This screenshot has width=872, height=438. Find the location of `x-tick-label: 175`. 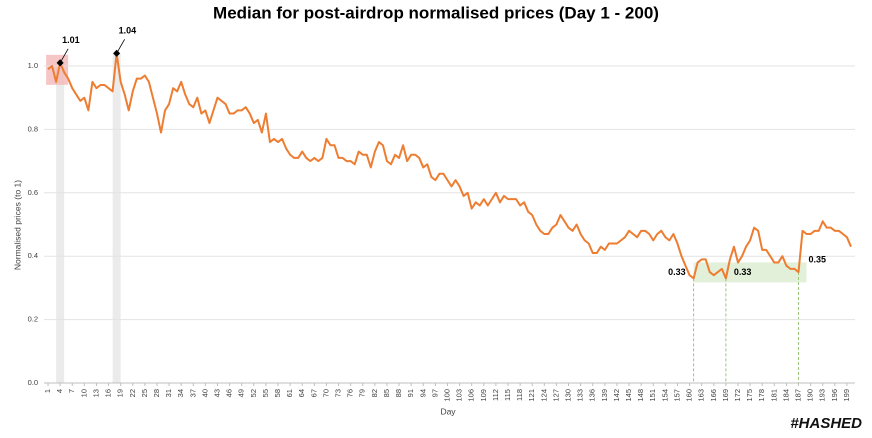

x-tick-label: 175 is located at coordinates (749, 395).